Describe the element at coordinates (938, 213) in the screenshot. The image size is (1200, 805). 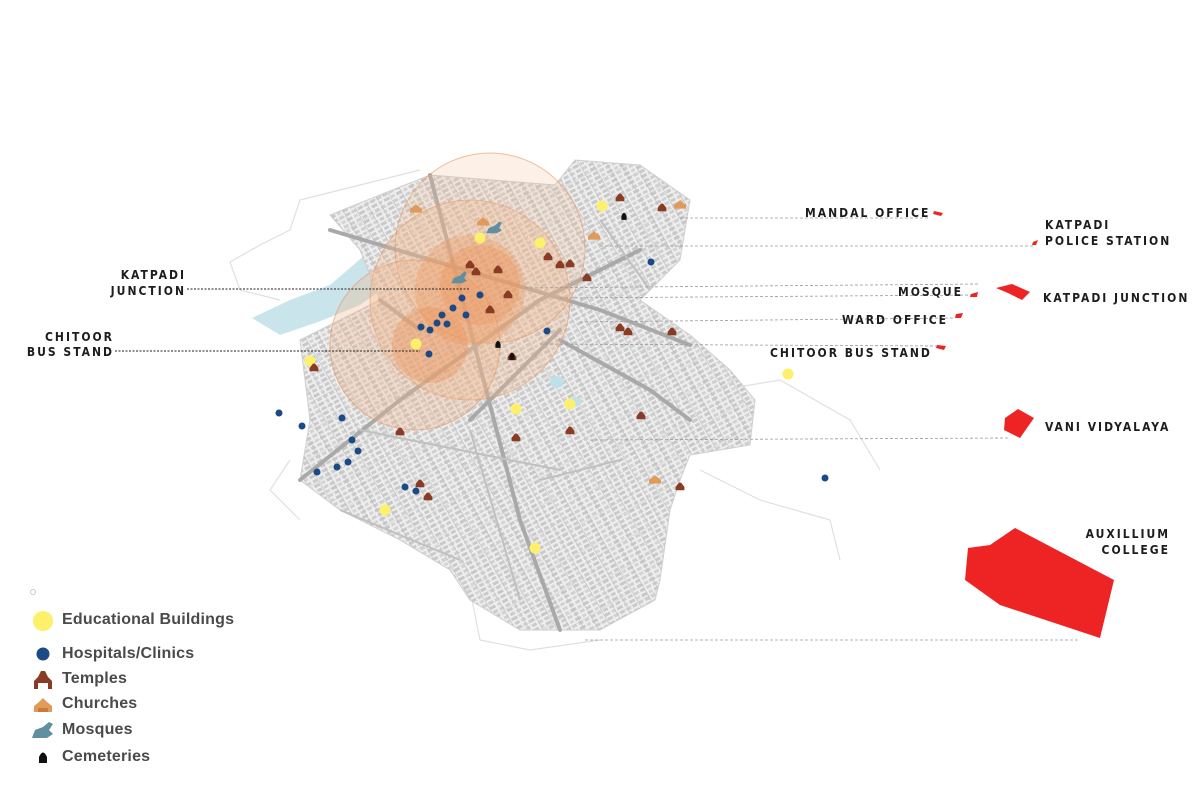
I see `mandal-office-marker` at that location.